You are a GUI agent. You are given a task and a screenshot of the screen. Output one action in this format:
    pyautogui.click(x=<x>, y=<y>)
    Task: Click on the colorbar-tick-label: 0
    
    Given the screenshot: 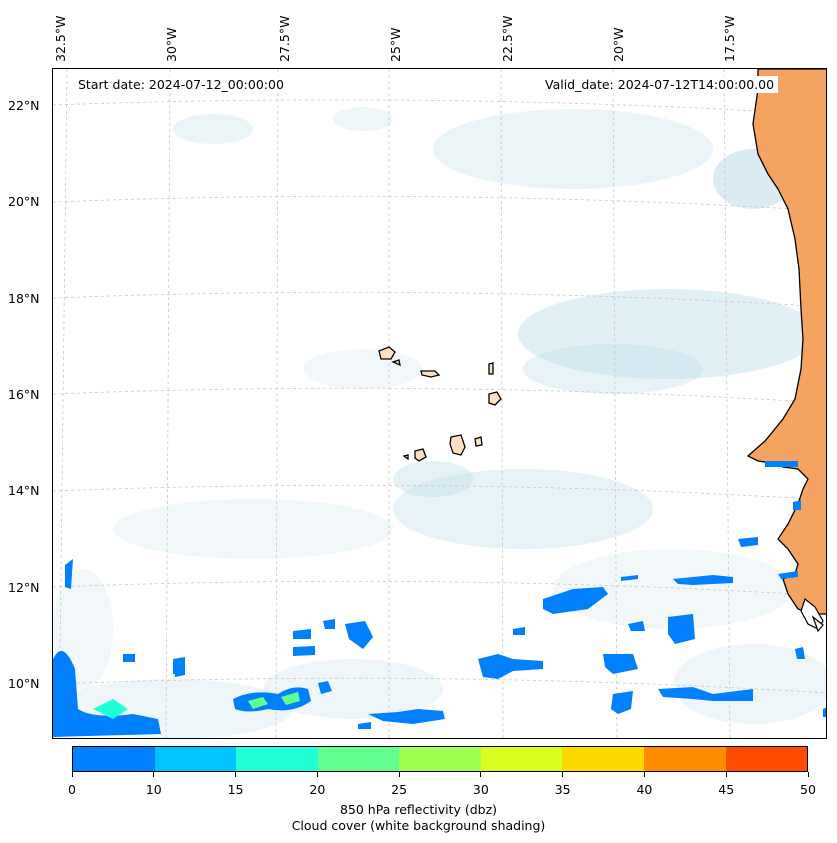 What is the action you would take?
    pyautogui.click(x=72, y=789)
    